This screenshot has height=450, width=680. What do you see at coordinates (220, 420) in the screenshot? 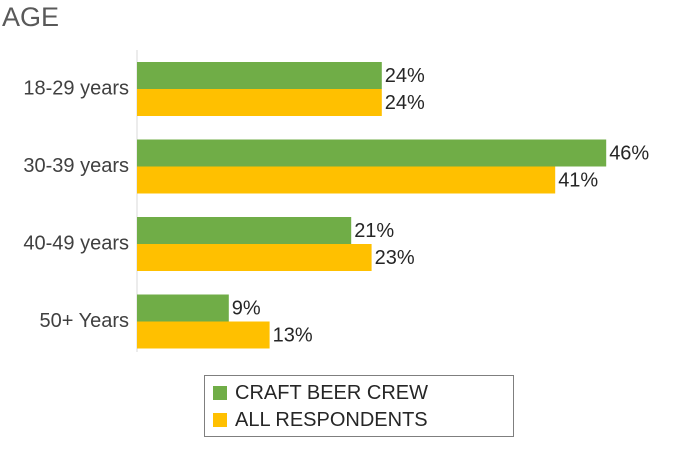
I see `legend-swatch-all` at bounding box center [220, 420].